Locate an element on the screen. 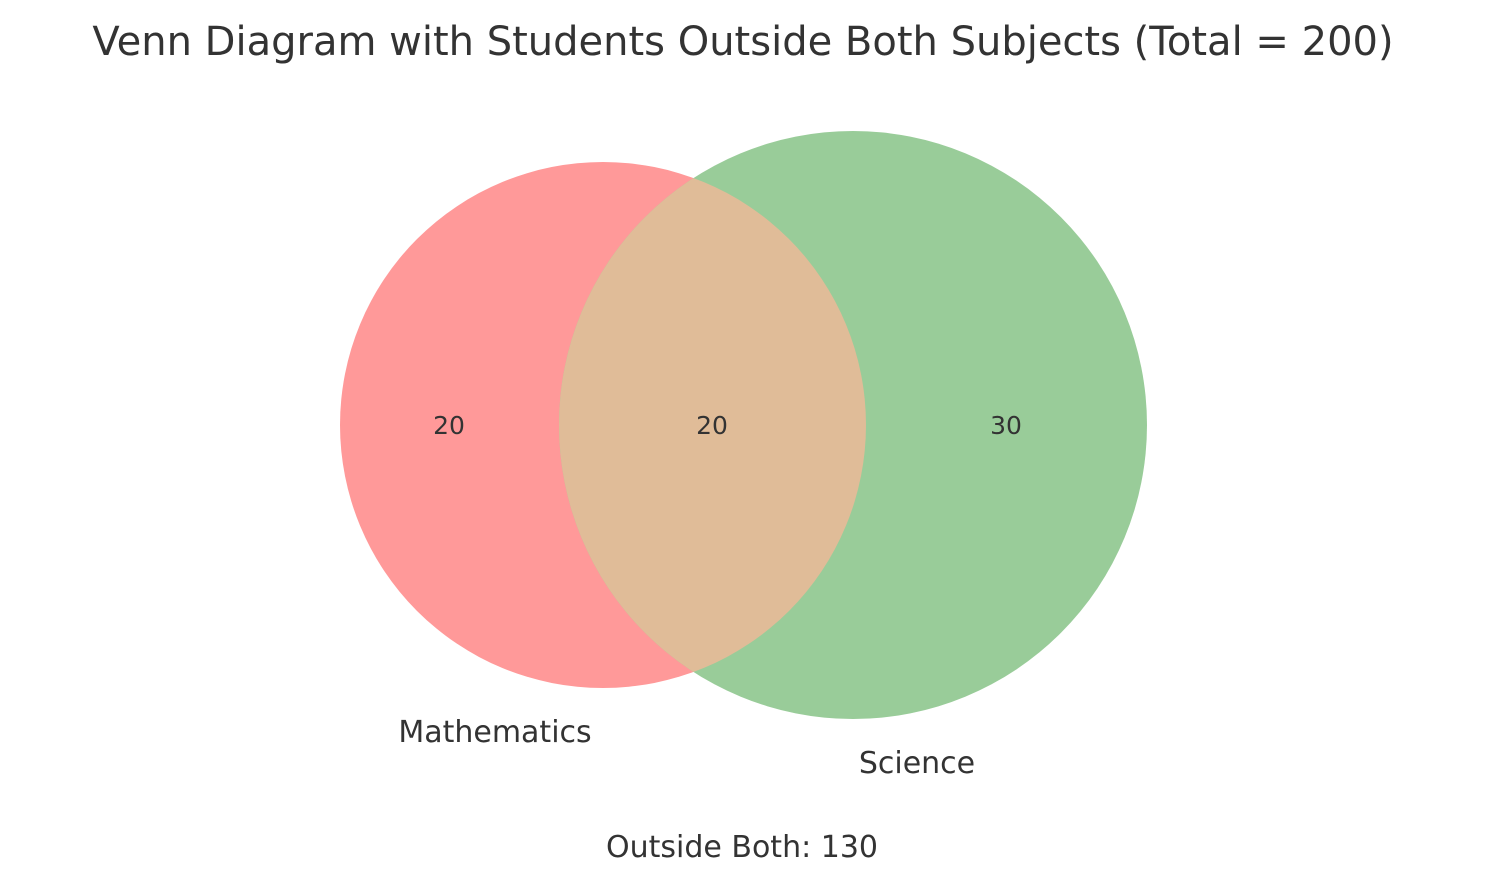  outside-both-label: Outside Both: 130 is located at coordinates (742, 847).